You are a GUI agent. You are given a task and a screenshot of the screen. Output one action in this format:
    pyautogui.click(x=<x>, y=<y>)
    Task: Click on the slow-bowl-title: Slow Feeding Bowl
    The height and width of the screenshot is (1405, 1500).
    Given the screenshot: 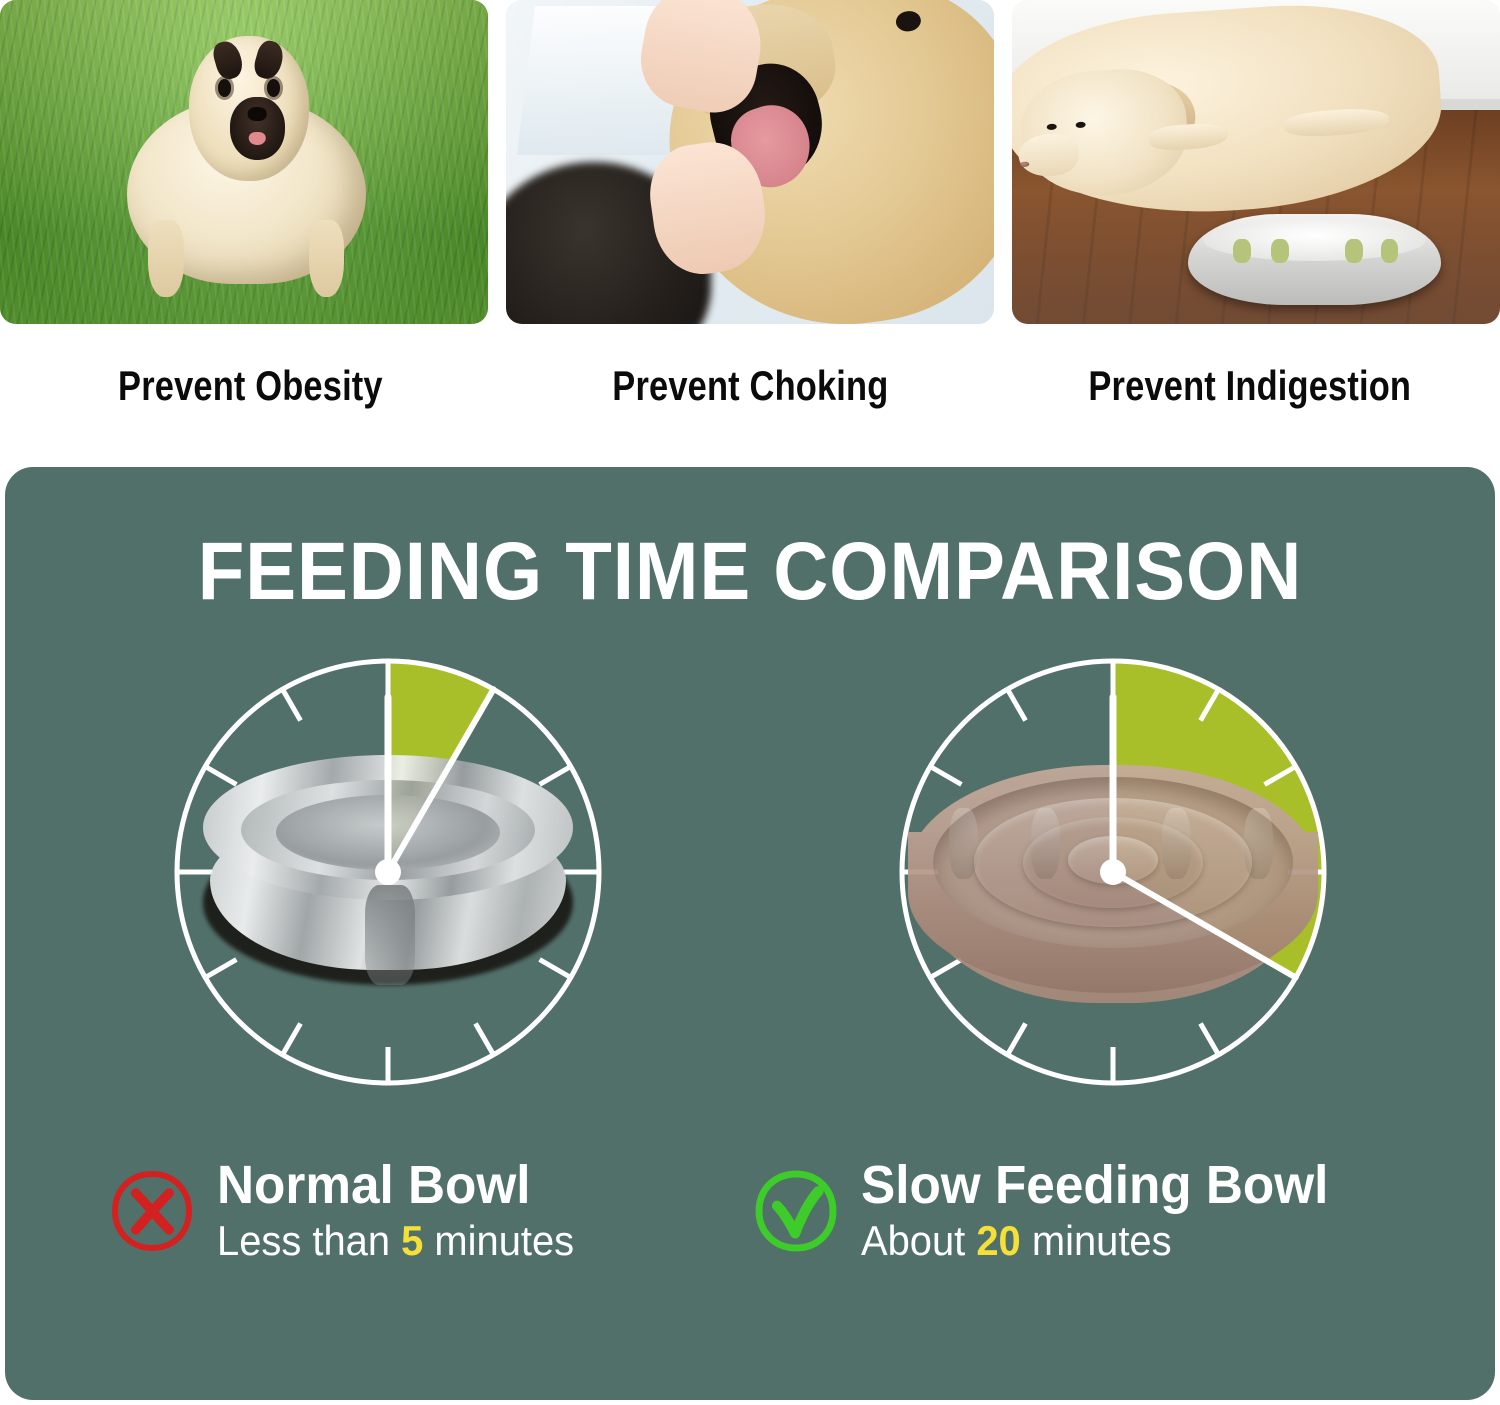 What is the action you would take?
    pyautogui.click(x=1095, y=1185)
    